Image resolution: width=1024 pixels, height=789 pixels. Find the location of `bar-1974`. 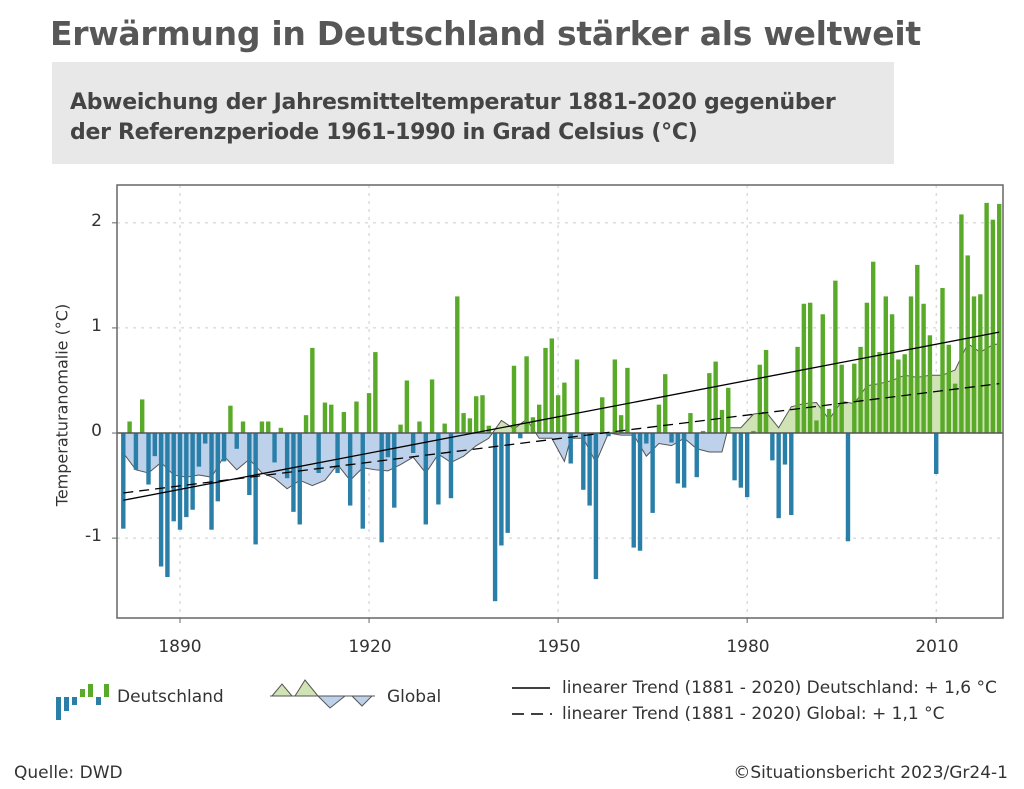

bar-1974 is located at coordinates (709, 403).